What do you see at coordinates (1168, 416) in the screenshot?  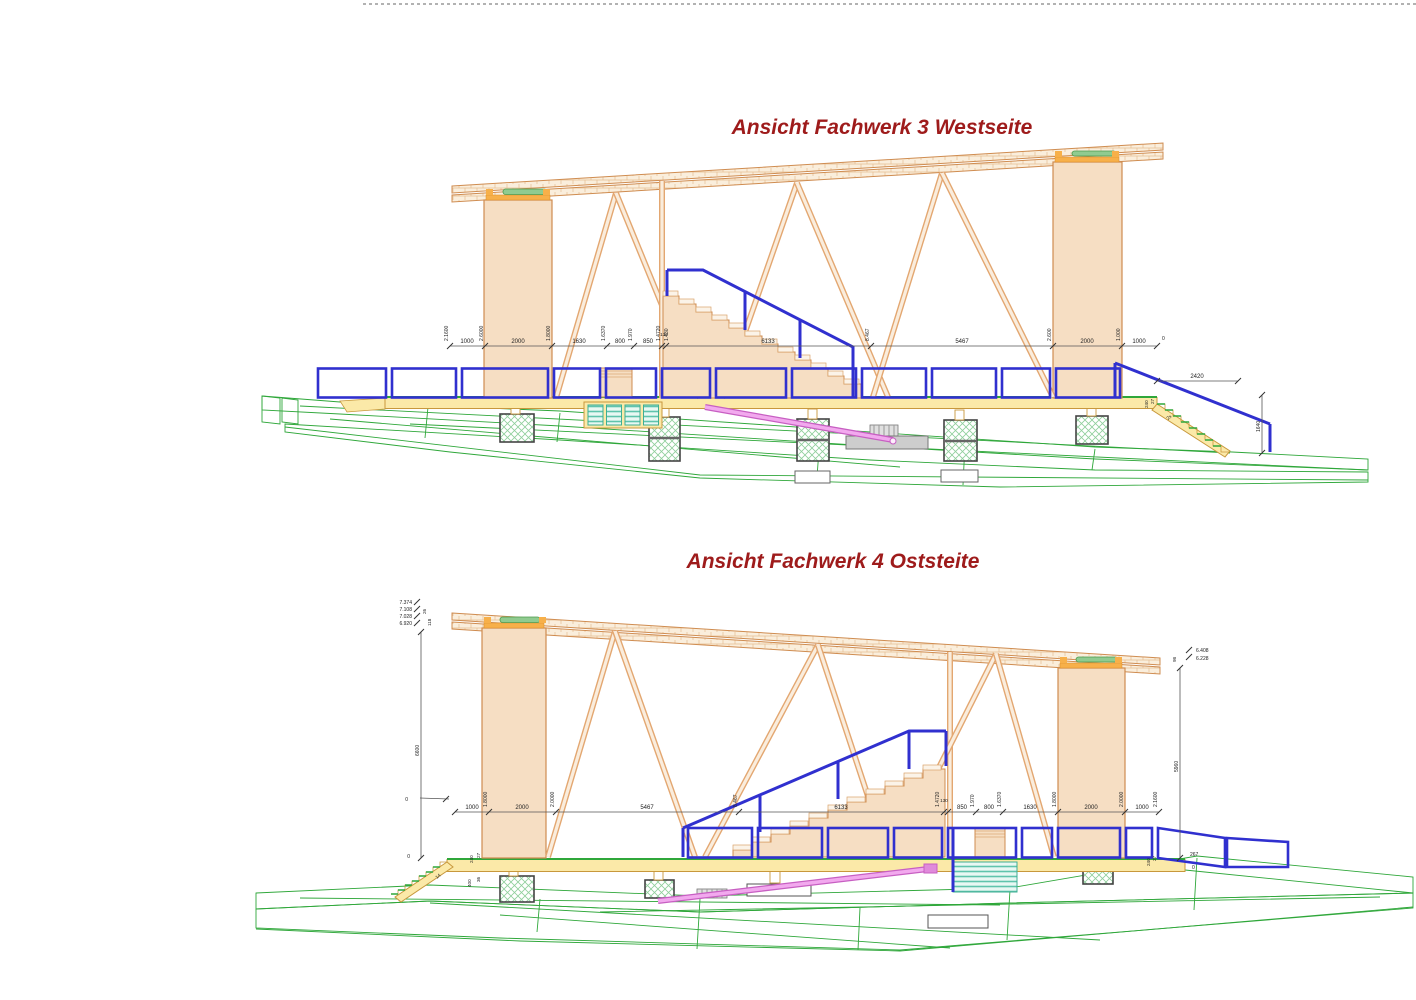 I see `slope-label: 2x` at bounding box center [1168, 416].